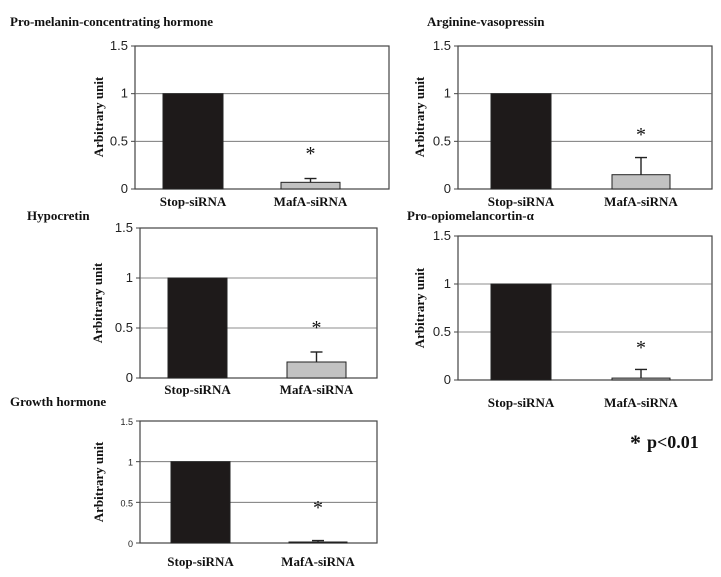 Image resolution: width=721 pixels, height=577 pixels. I want to click on chart-title: Arginine-vasopressin, so click(486, 21).